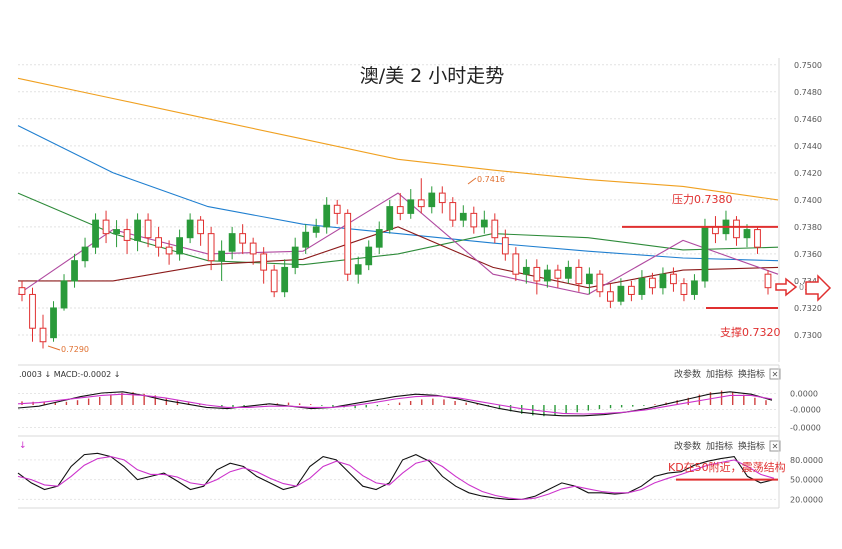 The width and height of the screenshot is (842, 549). I want to click on macd-modify-params-button: 改参数, so click(687, 374).